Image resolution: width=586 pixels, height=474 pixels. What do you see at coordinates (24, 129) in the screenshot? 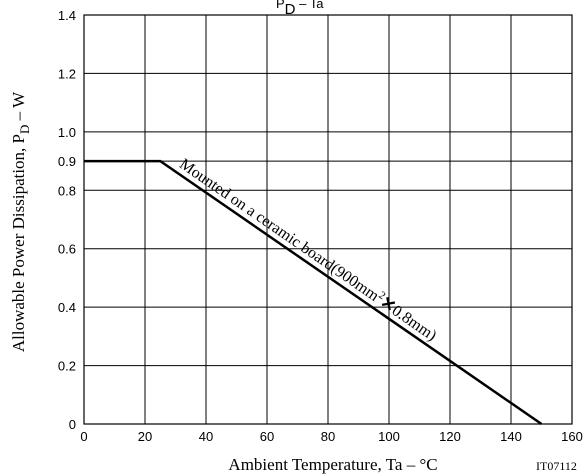
I see `y-axis-label-sub: D` at bounding box center [24, 129].